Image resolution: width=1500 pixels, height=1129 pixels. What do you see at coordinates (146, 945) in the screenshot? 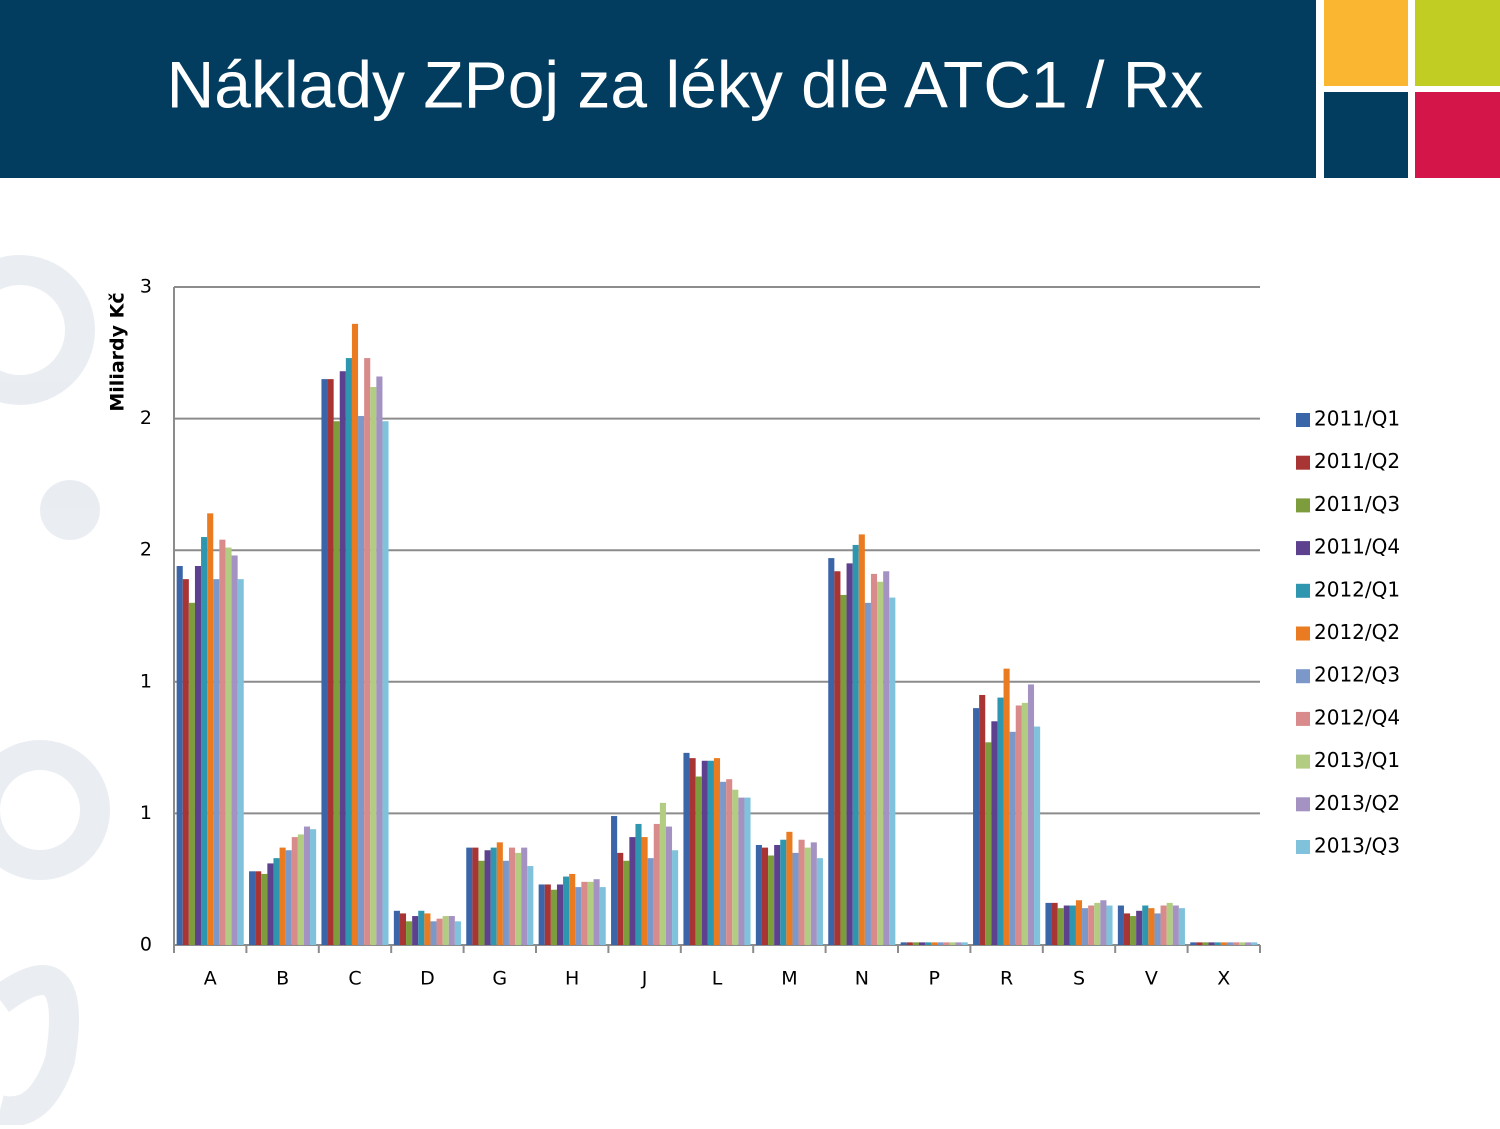
I see `y-tick-label: 0` at bounding box center [146, 945].